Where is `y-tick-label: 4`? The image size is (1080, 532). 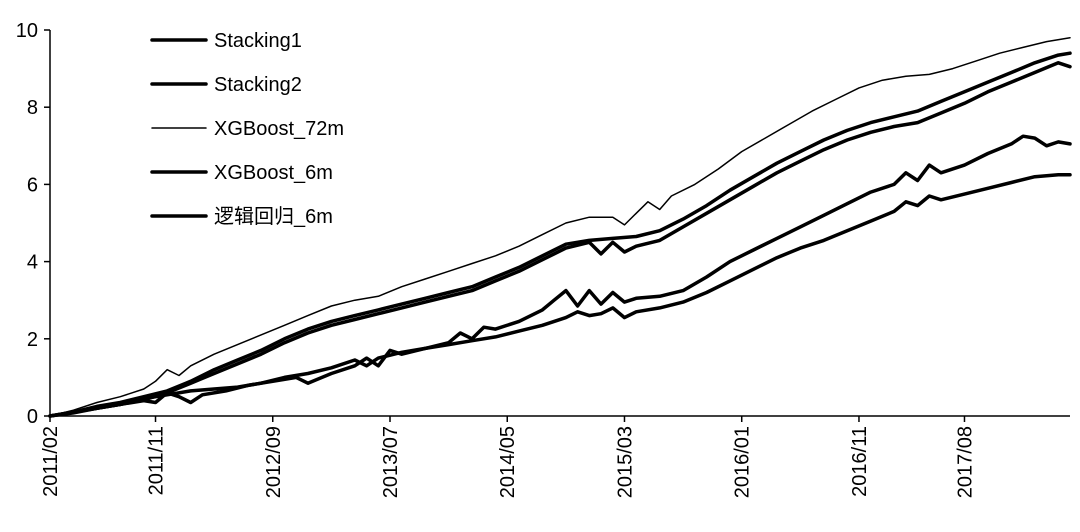 y-tick-label: 4 is located at coordinates (32, 263).